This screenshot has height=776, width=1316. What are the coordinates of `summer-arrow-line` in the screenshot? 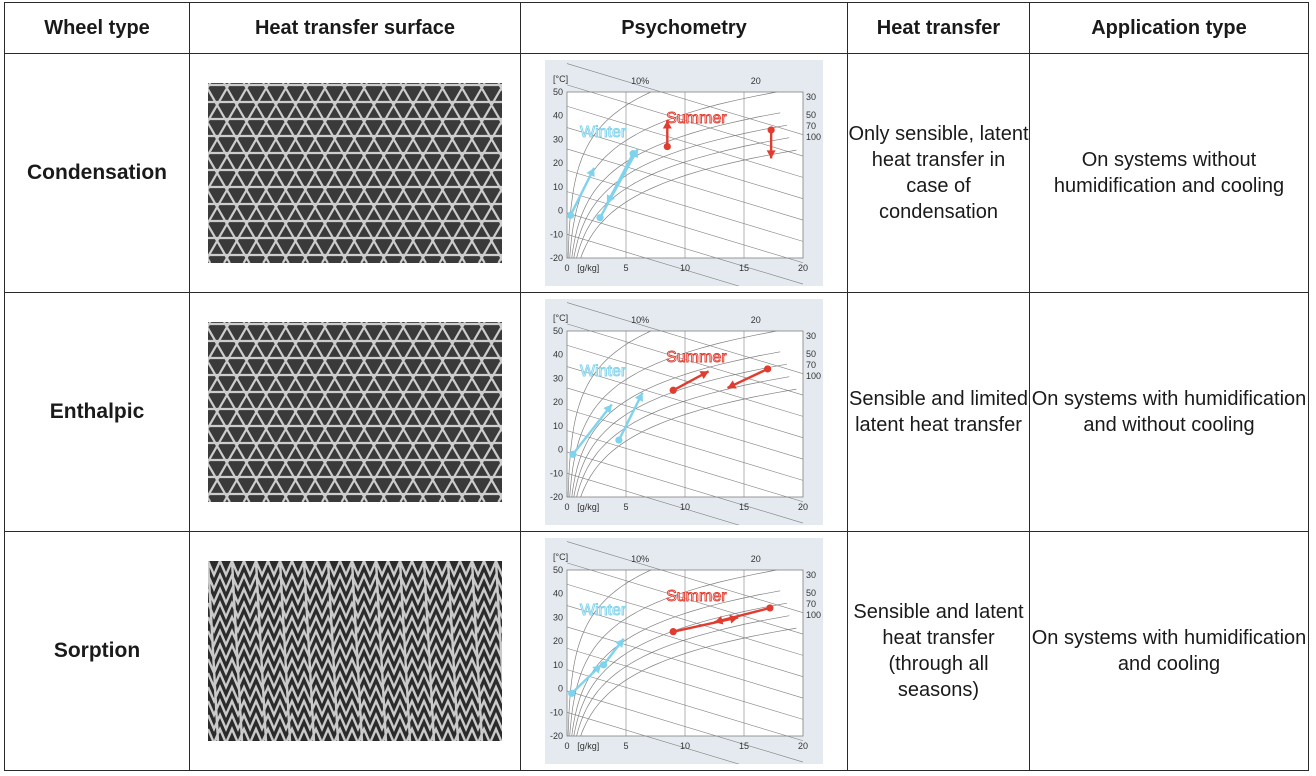 It's located at (742, 615).